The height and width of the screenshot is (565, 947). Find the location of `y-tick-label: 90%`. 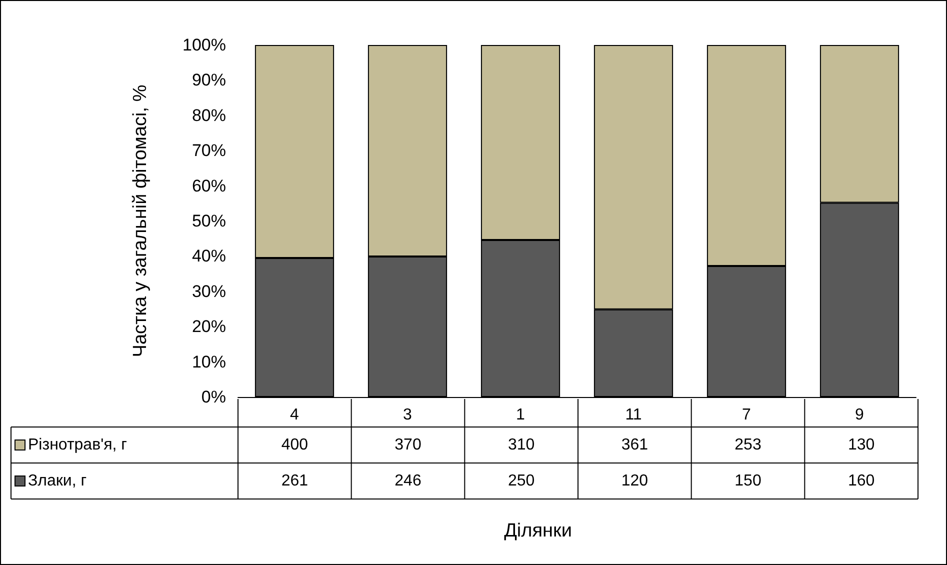

y-tick-label: 90% is located at coordinates (209, 80).